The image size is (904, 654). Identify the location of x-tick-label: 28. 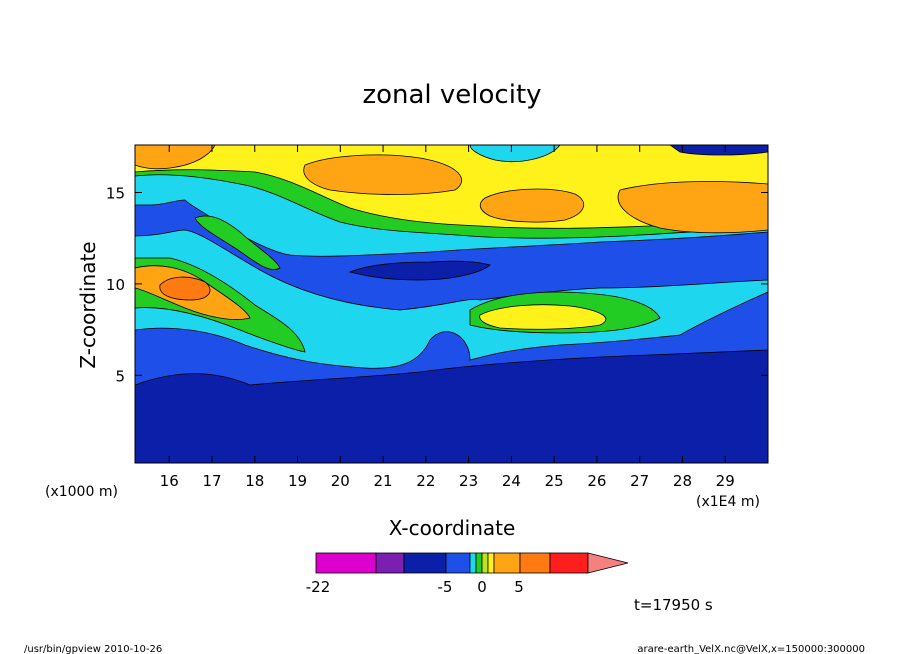
(682, 481).